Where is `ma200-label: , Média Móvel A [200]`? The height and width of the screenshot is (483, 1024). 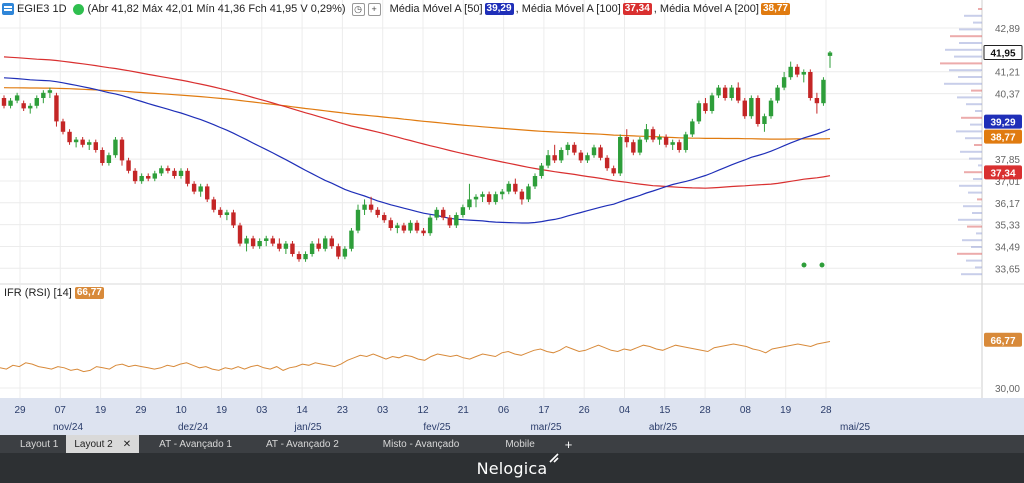
ma200-label: , Média Móvel A [200] is located at coordinates (706, 9).